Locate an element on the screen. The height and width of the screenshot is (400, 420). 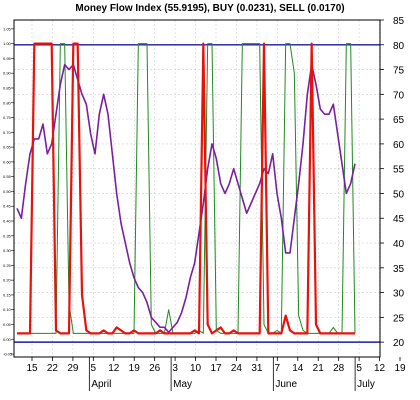
right-tick-label: 50 is located at coordinates (399, 194).